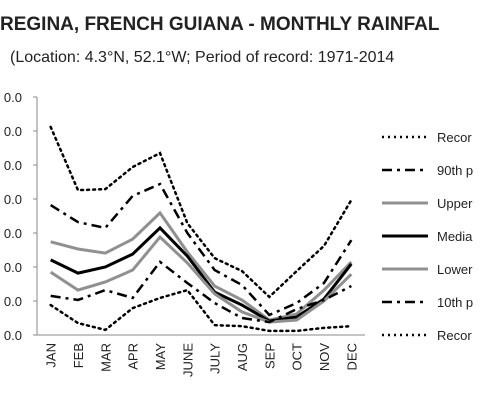  What do you see at coordinates (105, 357) in the screenshot?
I see `x-tick-label: MAR` at bounding box center [105, 357].